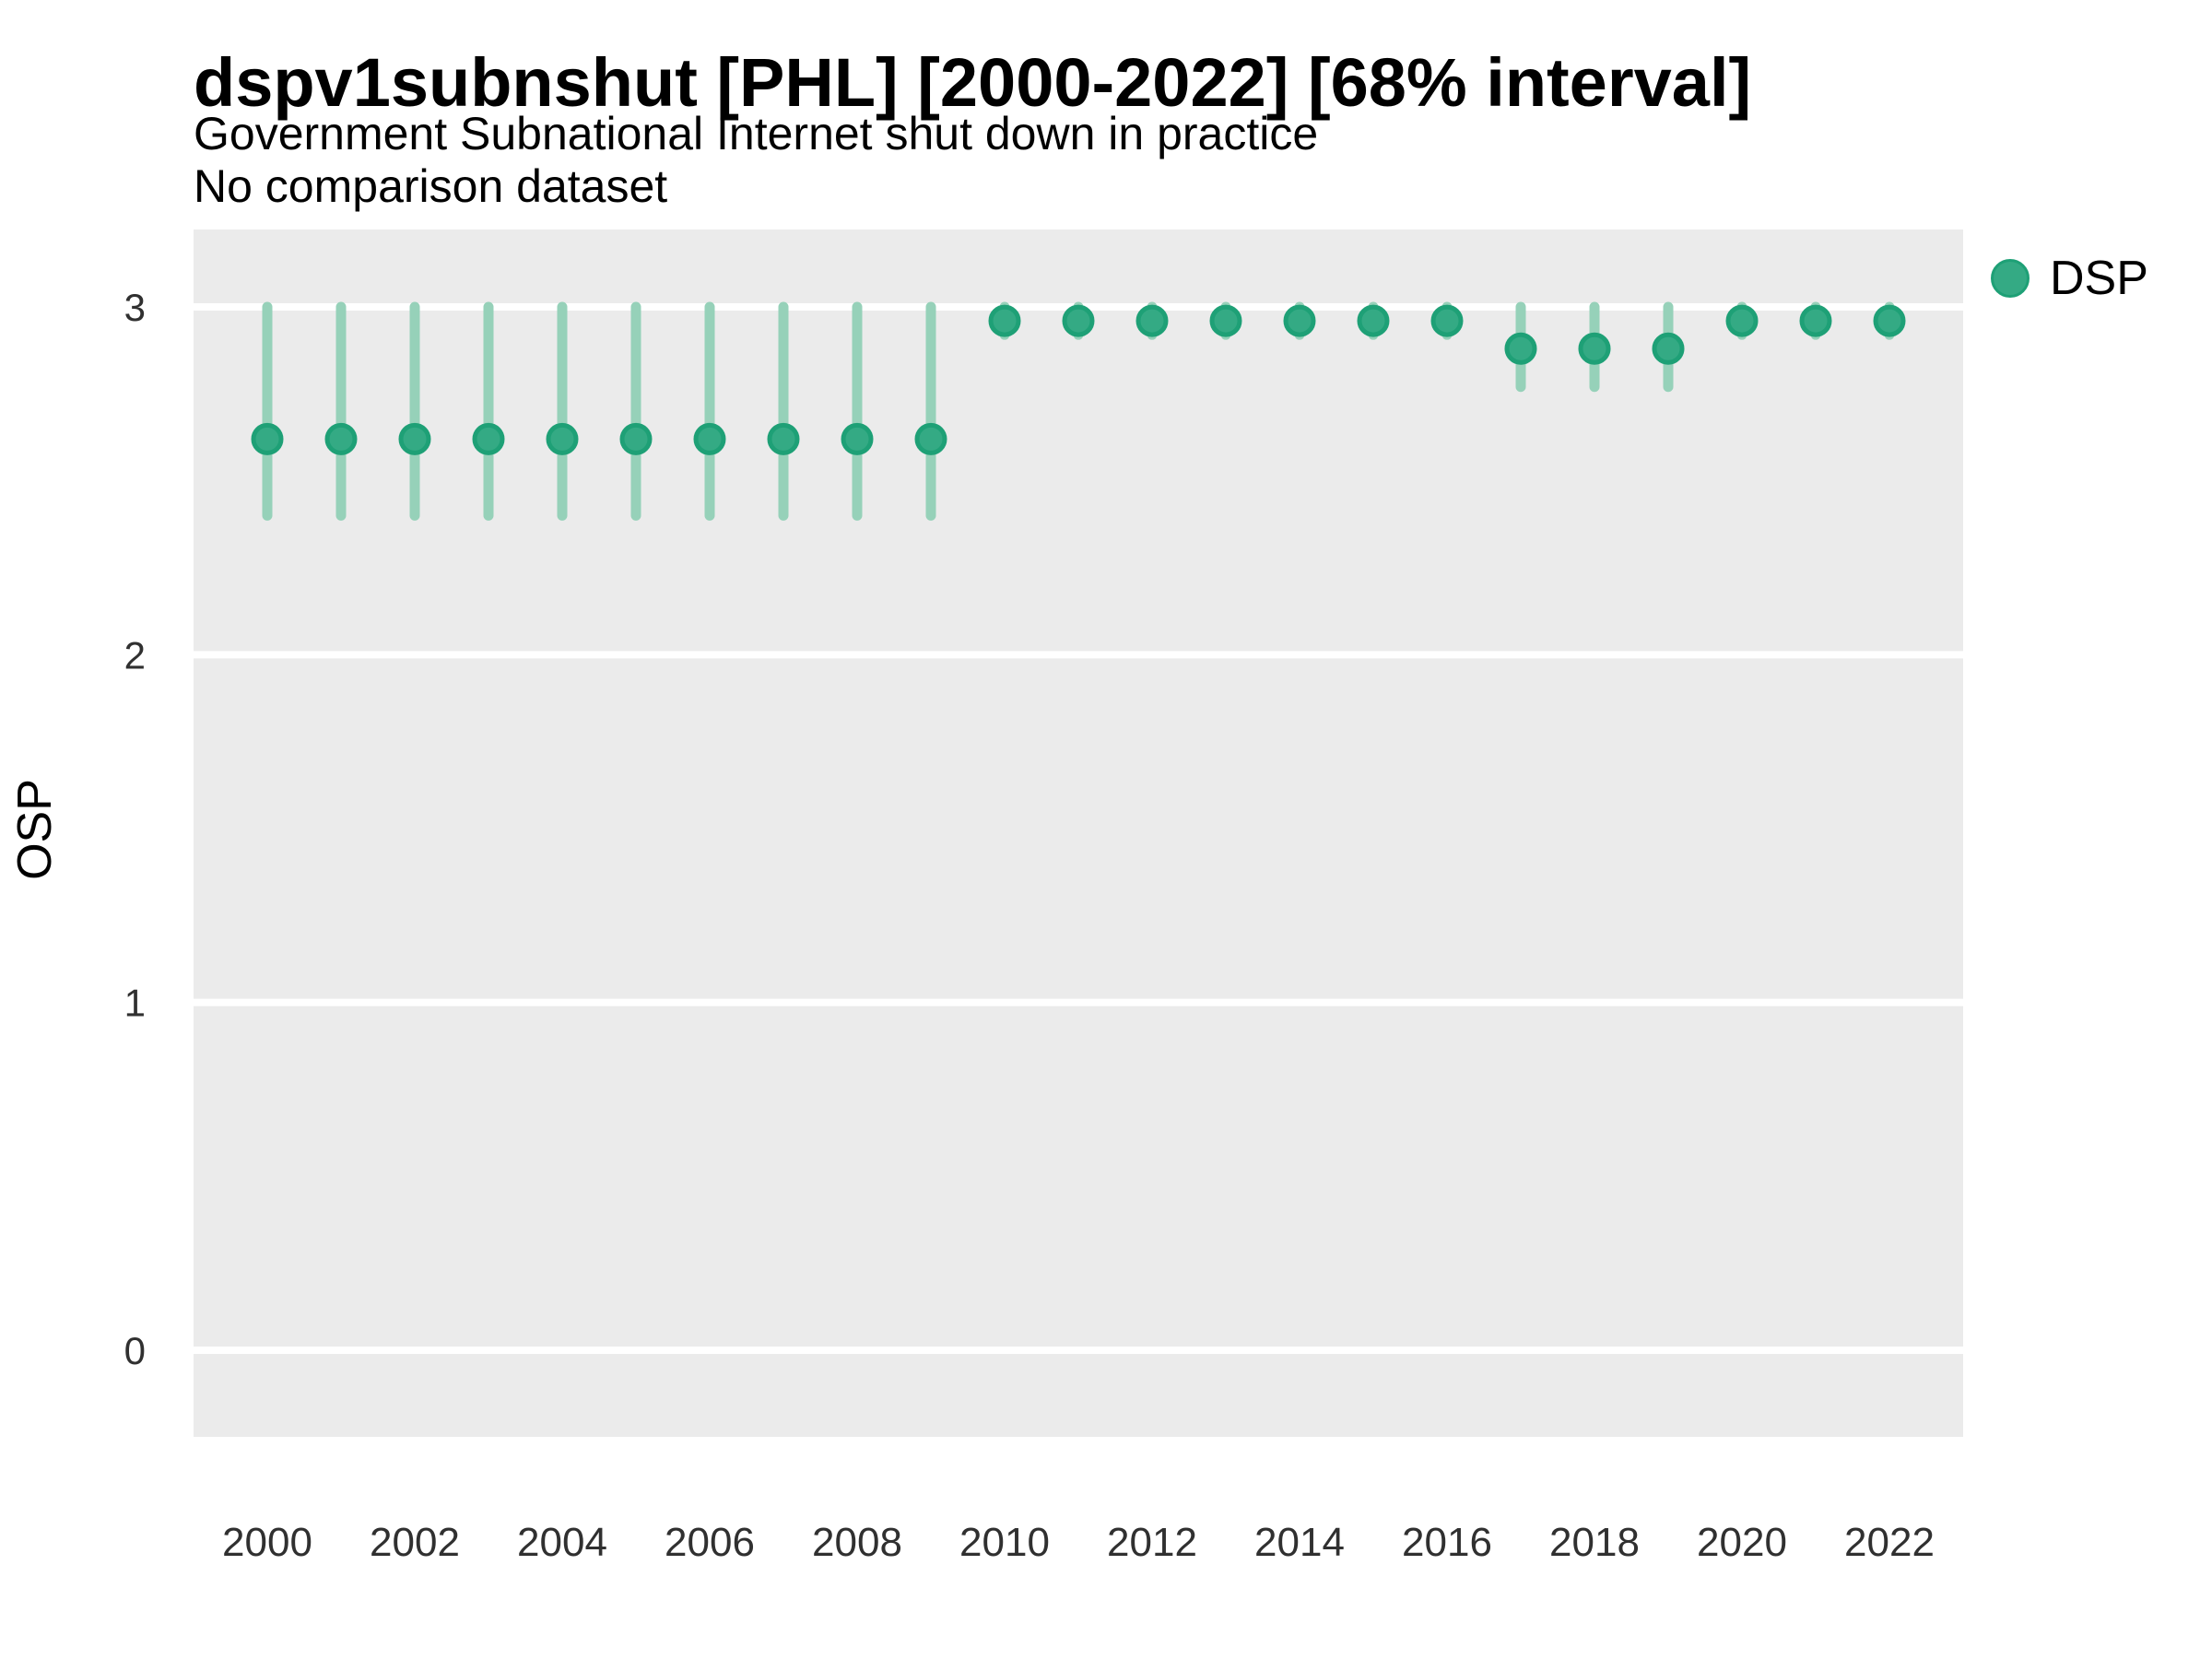 Image resolution: width=2212 pixels, height=1659 pixels. What do you see at coordinates (1668, 348) in the screenshot?
I see `data-point-2019` at bounding box center [1668, 348].